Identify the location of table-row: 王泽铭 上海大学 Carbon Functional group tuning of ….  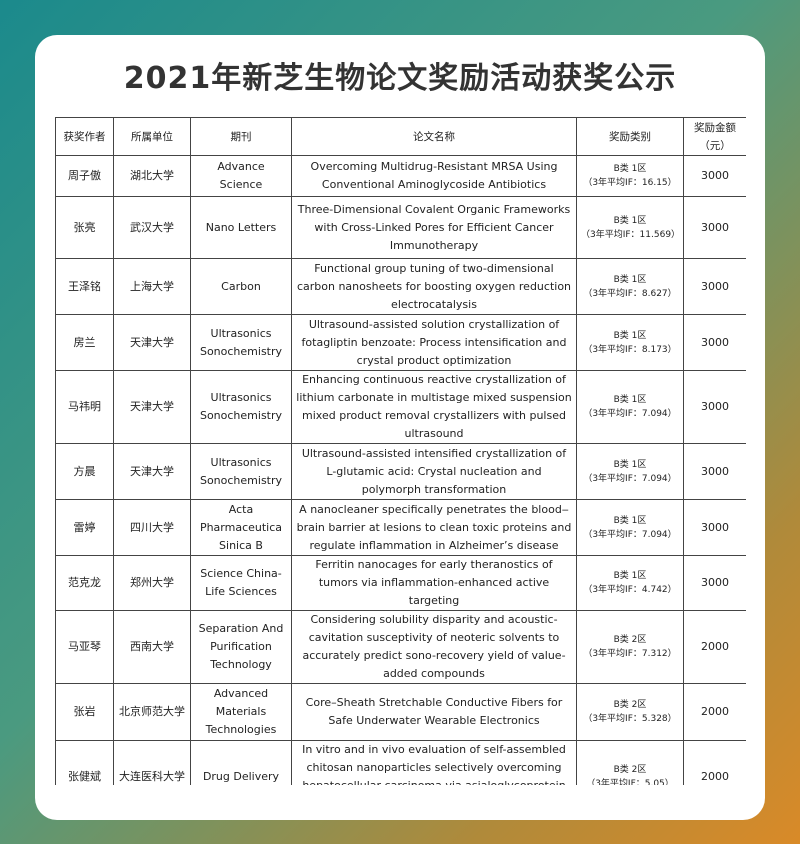
(400, 286).